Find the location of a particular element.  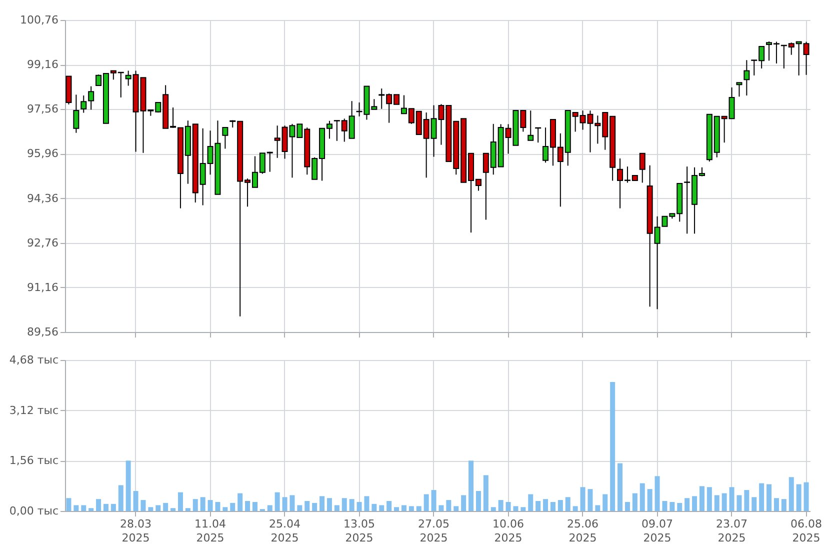

y-tick-label: 92,76 is located at coordinates (42, 243).